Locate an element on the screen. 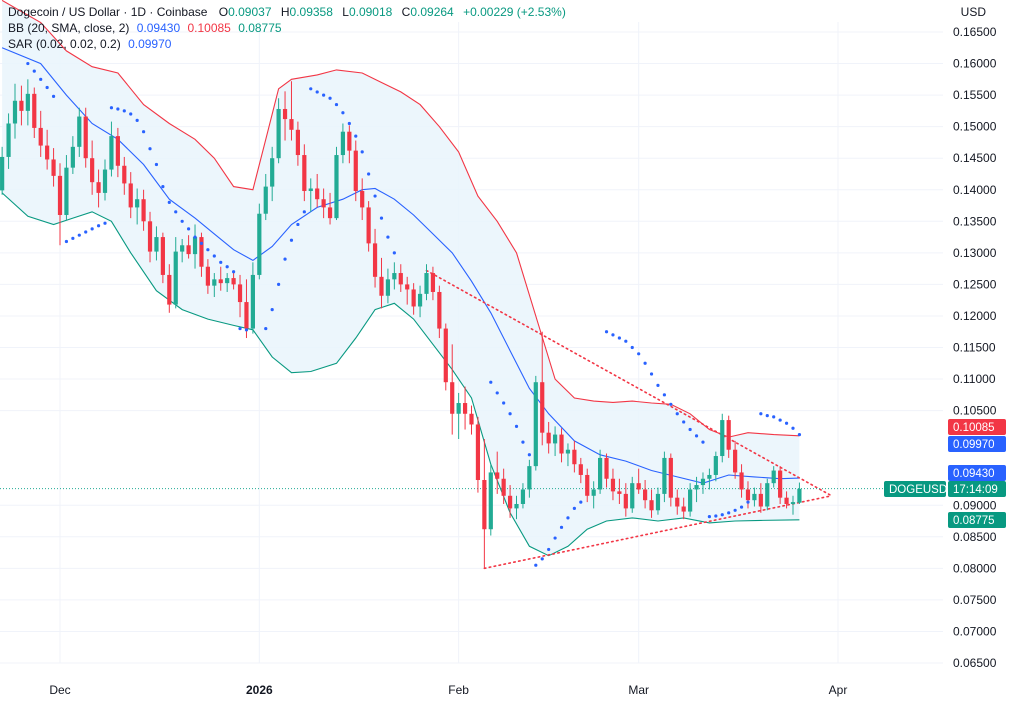  price-tick-label: 0.11500 is located at coordinates (974, 348).